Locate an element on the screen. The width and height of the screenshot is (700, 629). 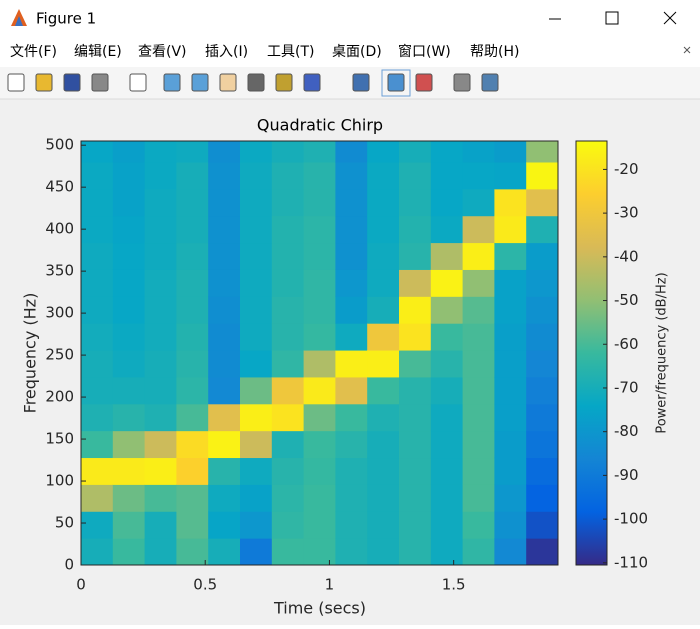
menu-item: 文件(F) is located at coordinates (33, 52).